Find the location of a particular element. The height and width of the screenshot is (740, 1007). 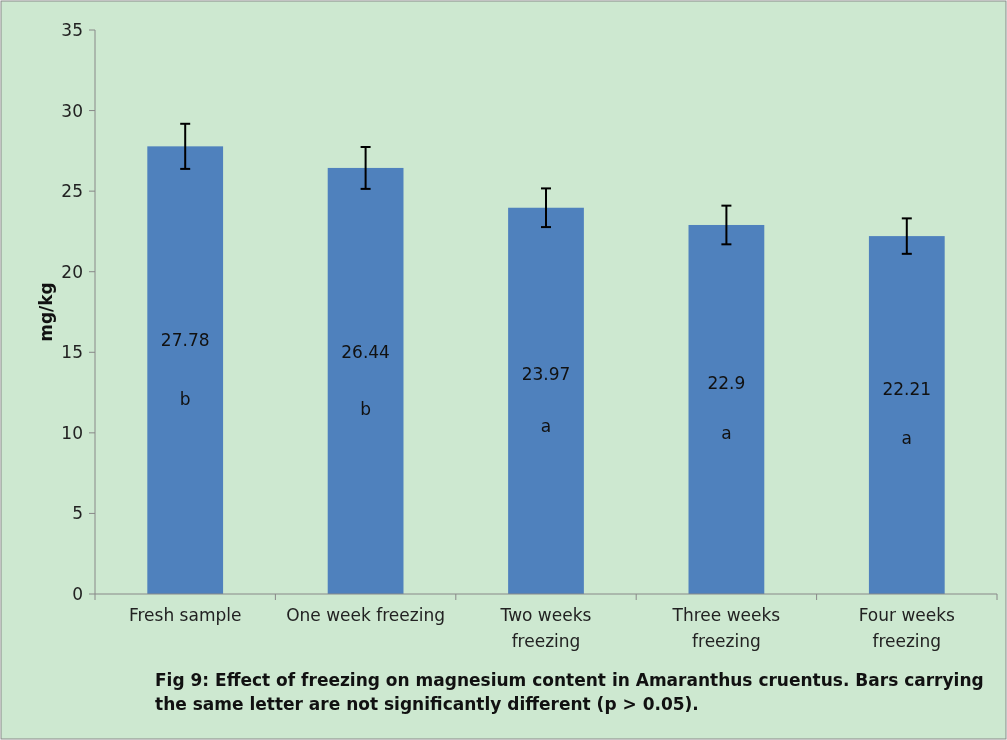

data-label: 23.97 is located at coordinates (546, 373).